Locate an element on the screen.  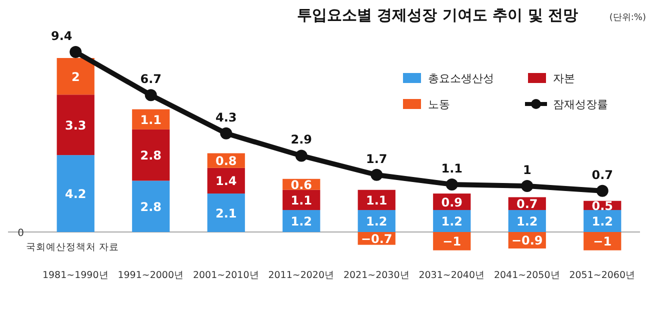
data-label: 1.4 is located at coordinates (226, 181).